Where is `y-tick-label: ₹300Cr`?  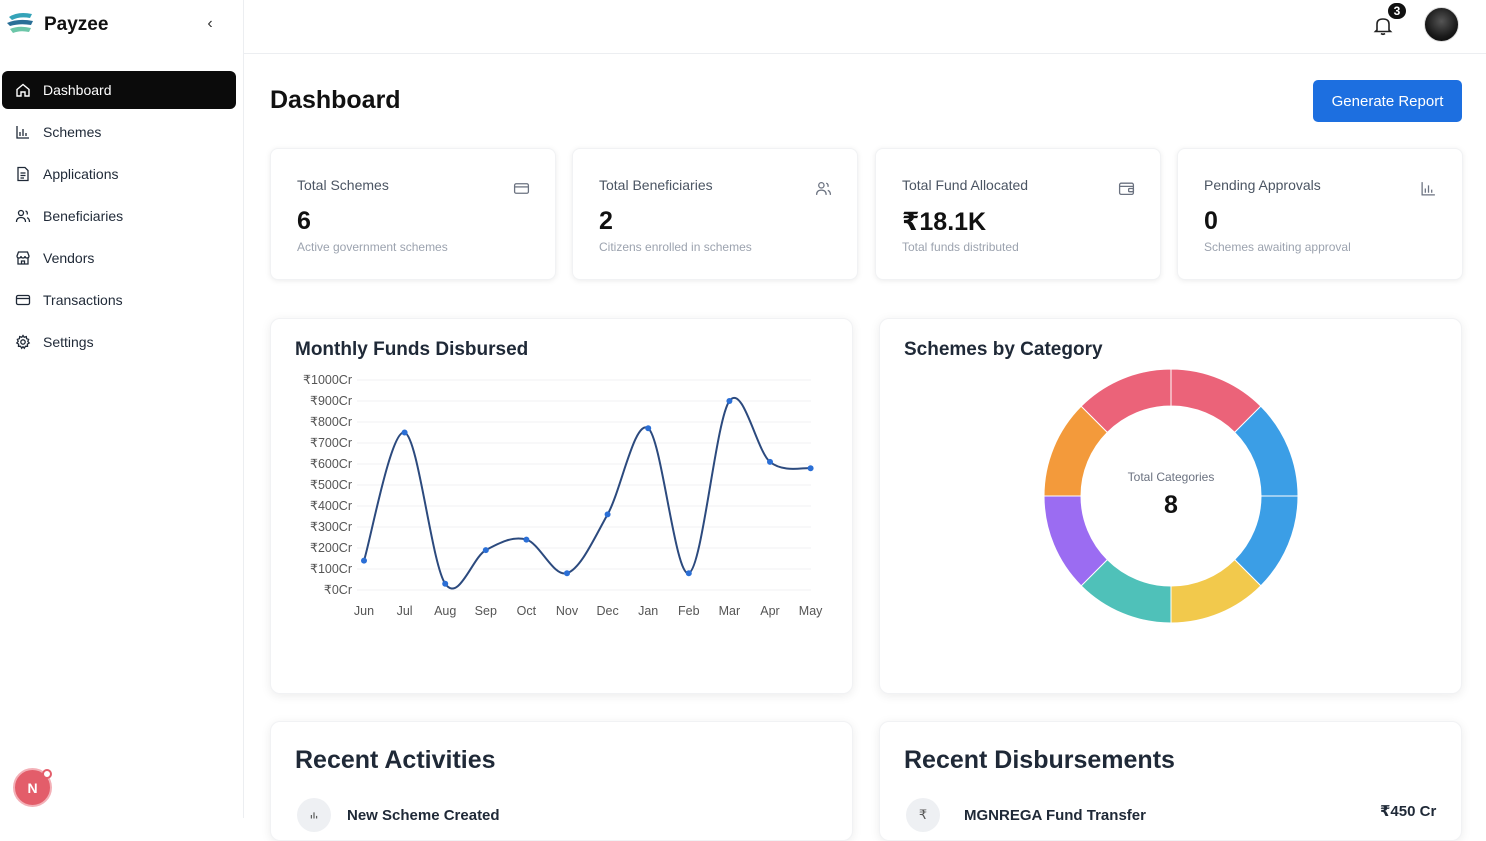
y-tick-label: ₹300Cr is located at coordinates (331, 527).